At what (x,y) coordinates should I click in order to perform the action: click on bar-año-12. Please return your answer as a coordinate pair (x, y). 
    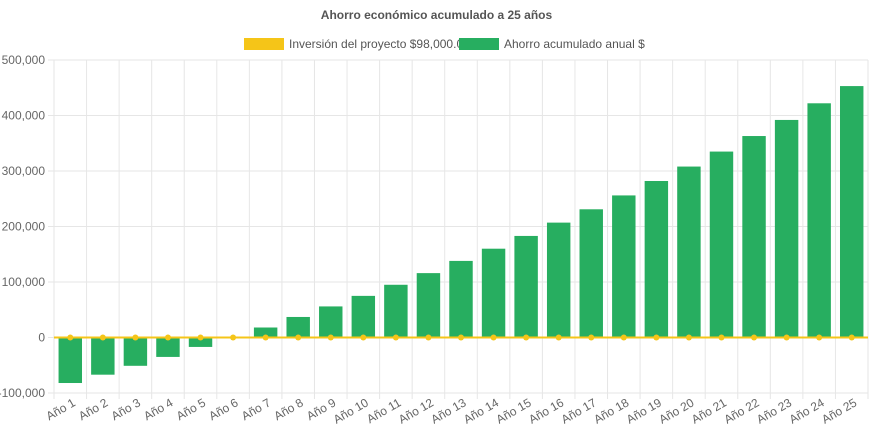
    Looking at the image, I should click on (428, 305).